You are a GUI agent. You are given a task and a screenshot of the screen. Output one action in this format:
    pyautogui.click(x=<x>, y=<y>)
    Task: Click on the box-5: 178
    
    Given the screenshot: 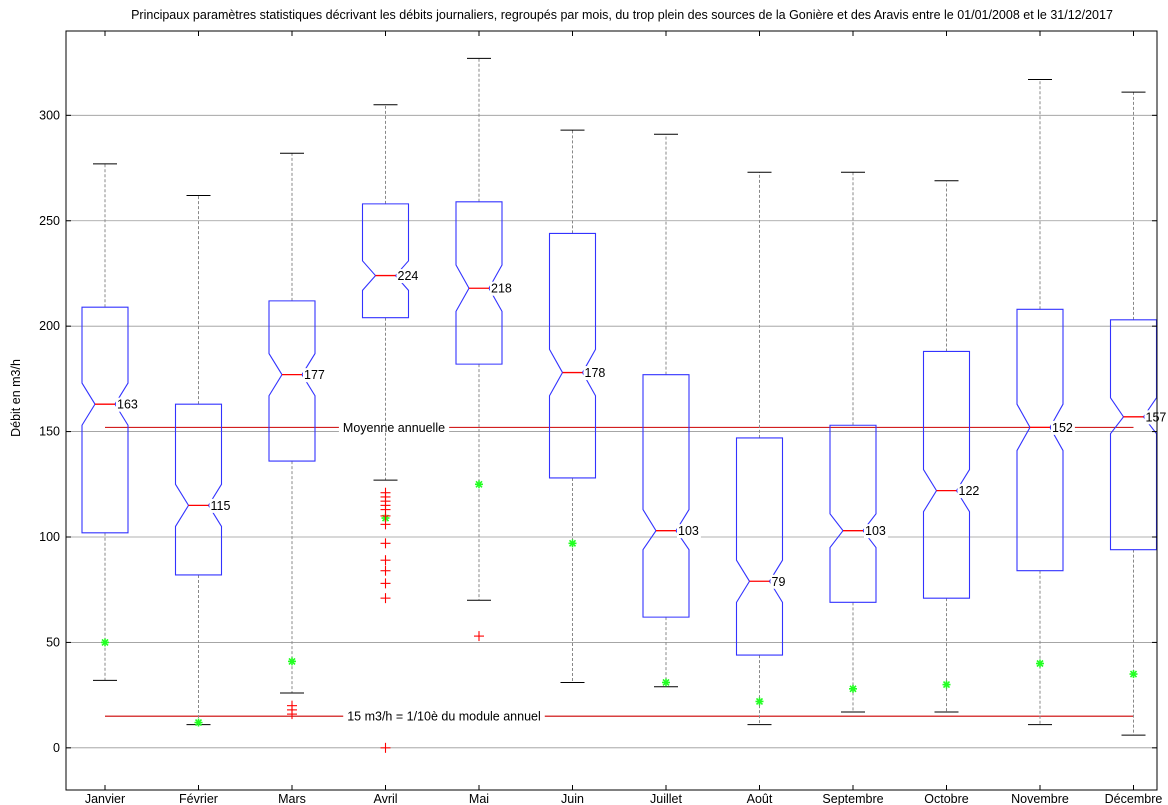 What is the action you would take?
    pyautogui.click(x=578, y=406)
    